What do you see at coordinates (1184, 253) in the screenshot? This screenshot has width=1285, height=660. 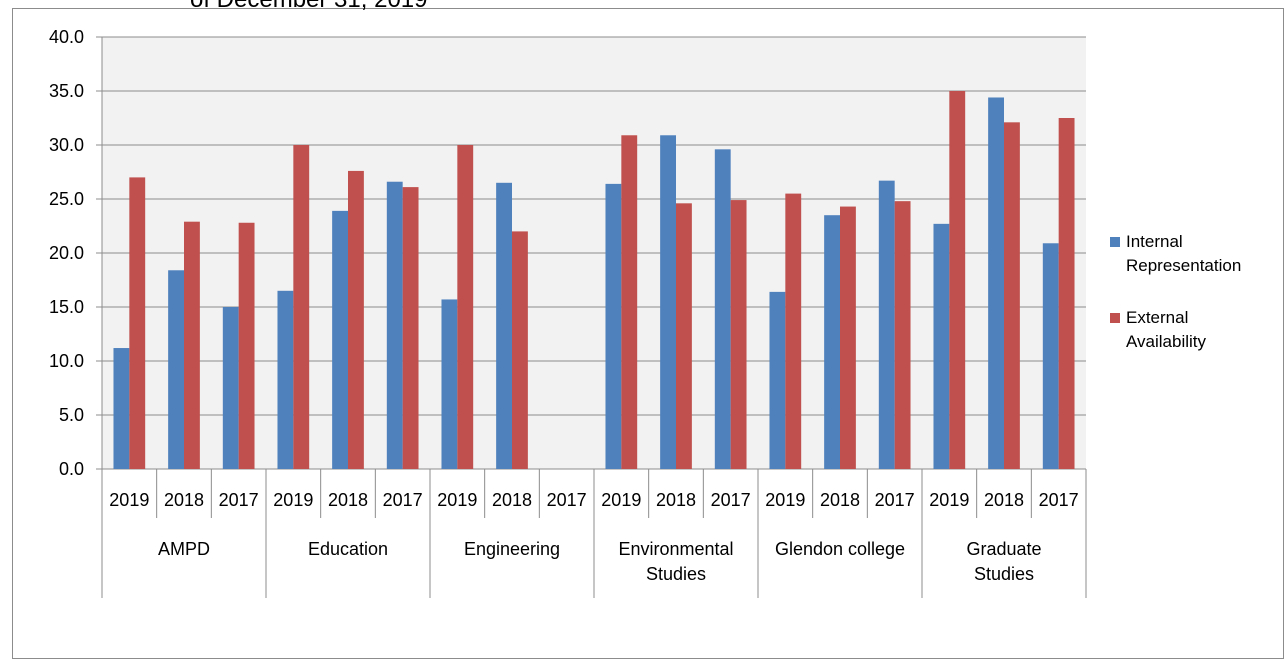 I see `legend-label-internal: Internal Representation` at bounding box center [1184, 253].